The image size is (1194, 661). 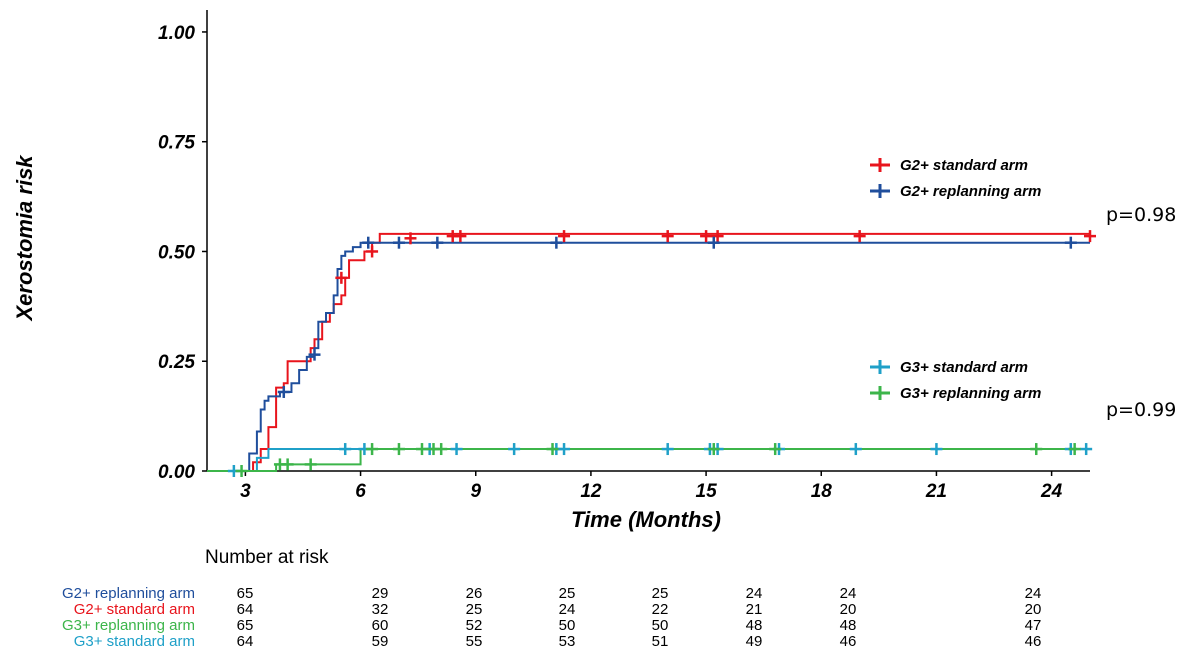 I want to click on risk-value: 26, so click(x=474, y=593).